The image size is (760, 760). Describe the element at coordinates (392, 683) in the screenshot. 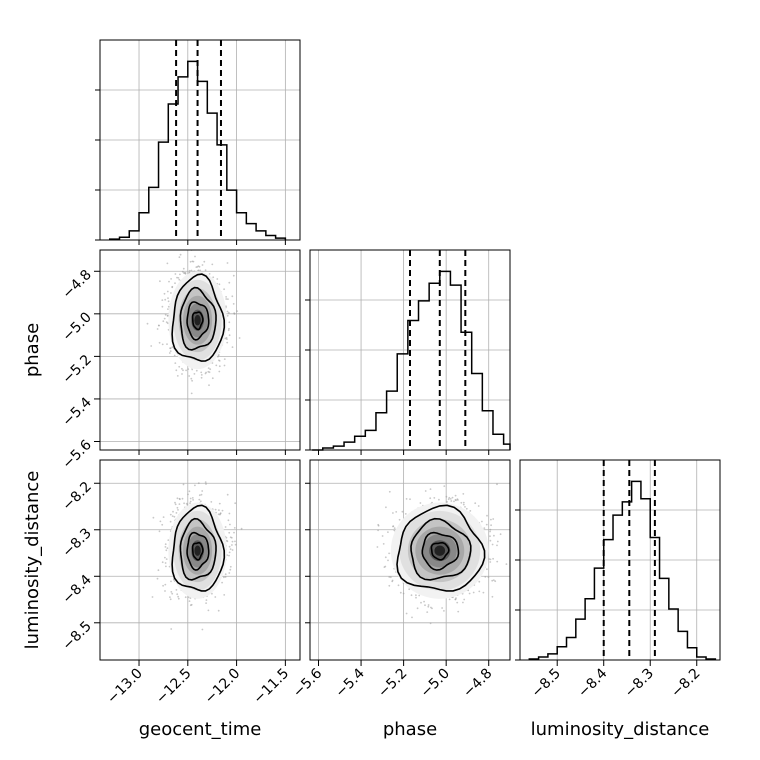

I see `x-tick-label-phase: −5.2` at that location.